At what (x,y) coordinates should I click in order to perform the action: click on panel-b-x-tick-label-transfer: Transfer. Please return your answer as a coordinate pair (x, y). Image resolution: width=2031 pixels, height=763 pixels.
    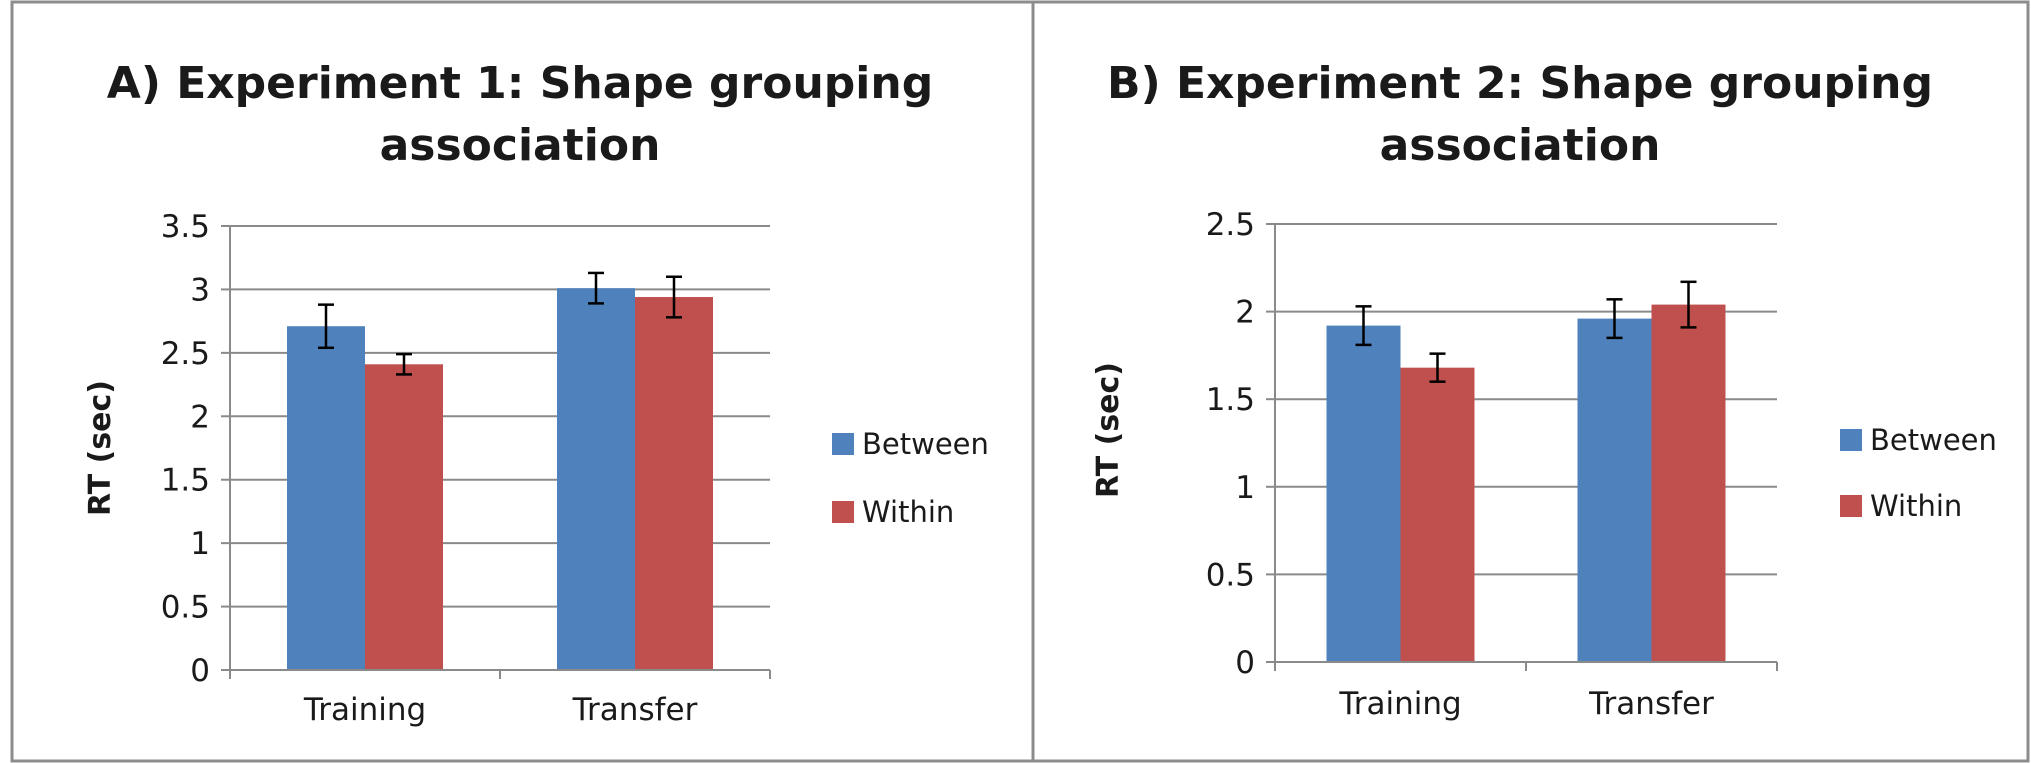
    Looking at the image, I should click on (1651, 704).